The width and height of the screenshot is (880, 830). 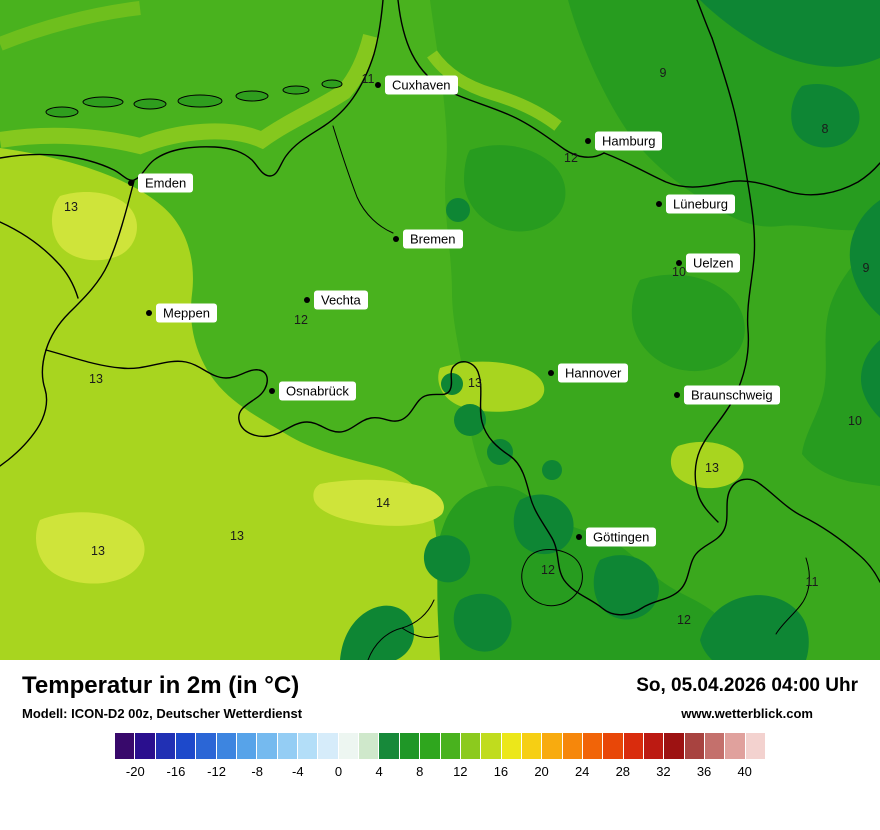 I want to click on legend-colorbar, so click(x=440, y=746).